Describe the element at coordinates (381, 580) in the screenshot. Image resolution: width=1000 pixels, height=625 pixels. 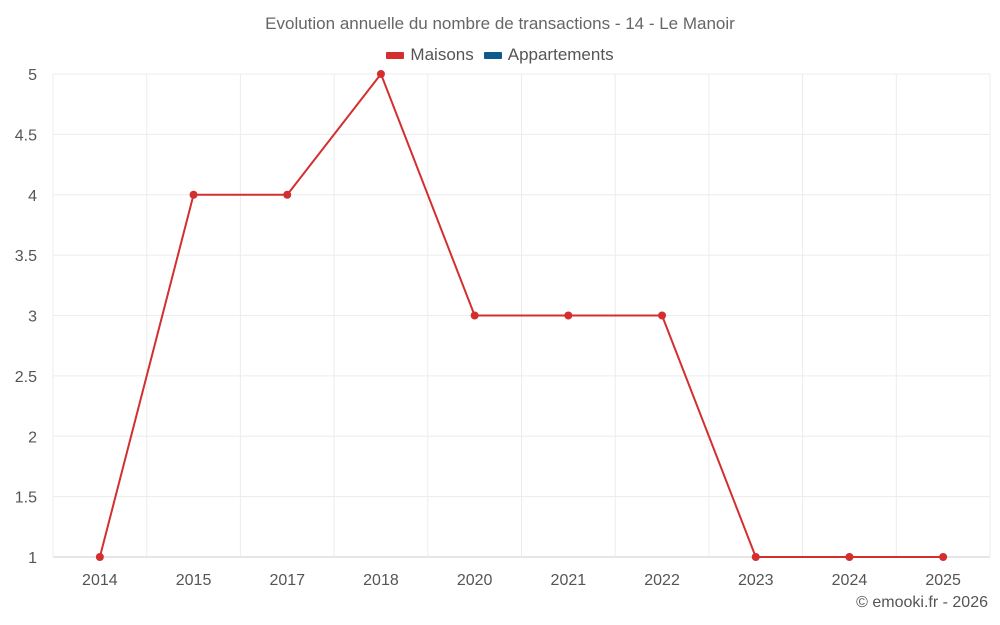
I see `x-tick-label: 2018` at that location.